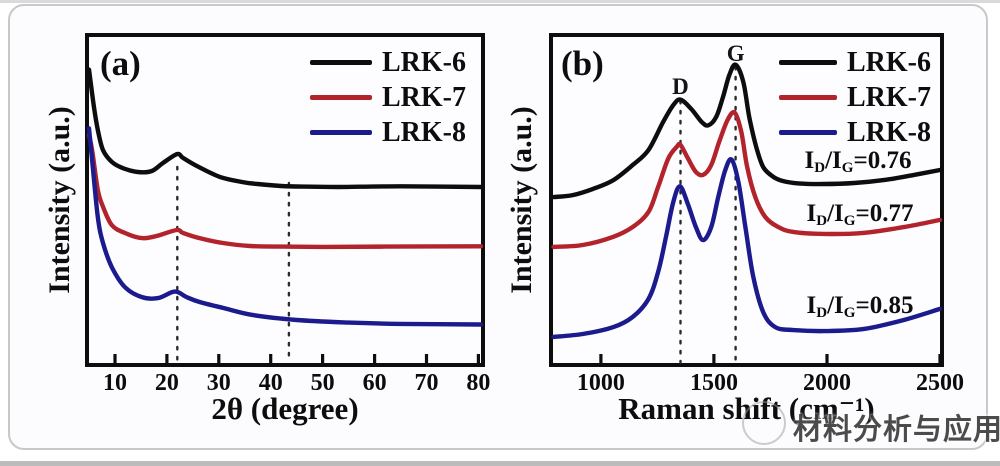 Image resolution: width=1000 pixels, height=466 pixels. Describe the element at coordinates (600, 383) in the screenshot. I see `x-tick-label: 1000` at that location.